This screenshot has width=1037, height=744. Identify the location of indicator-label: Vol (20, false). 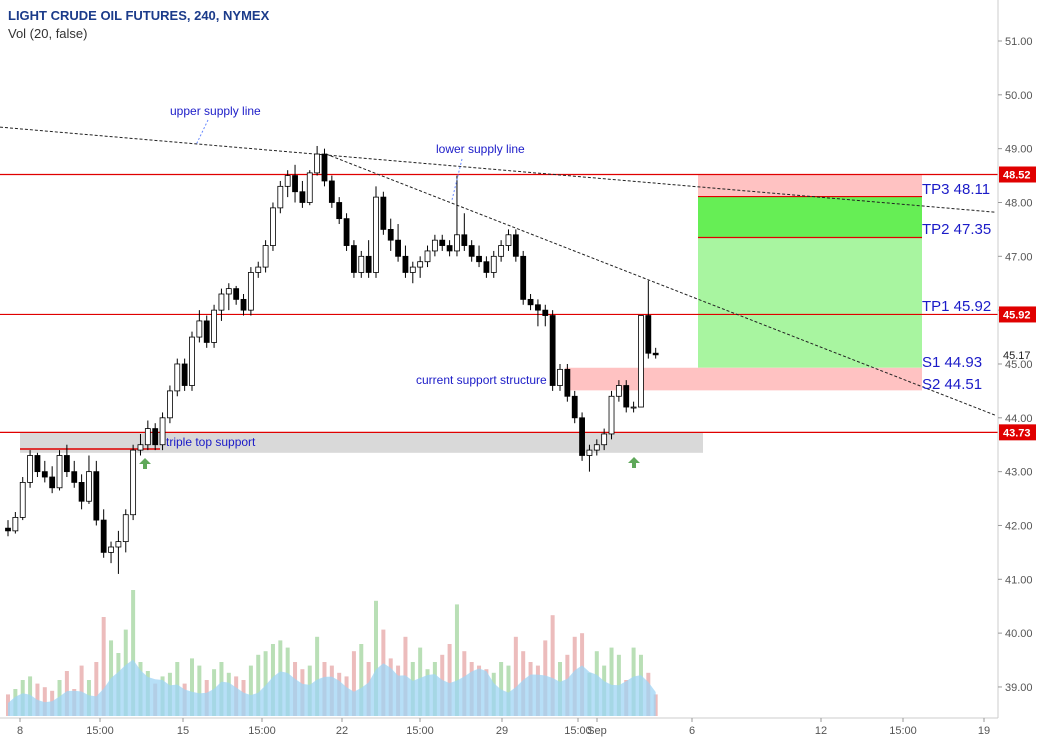
(48, 33).